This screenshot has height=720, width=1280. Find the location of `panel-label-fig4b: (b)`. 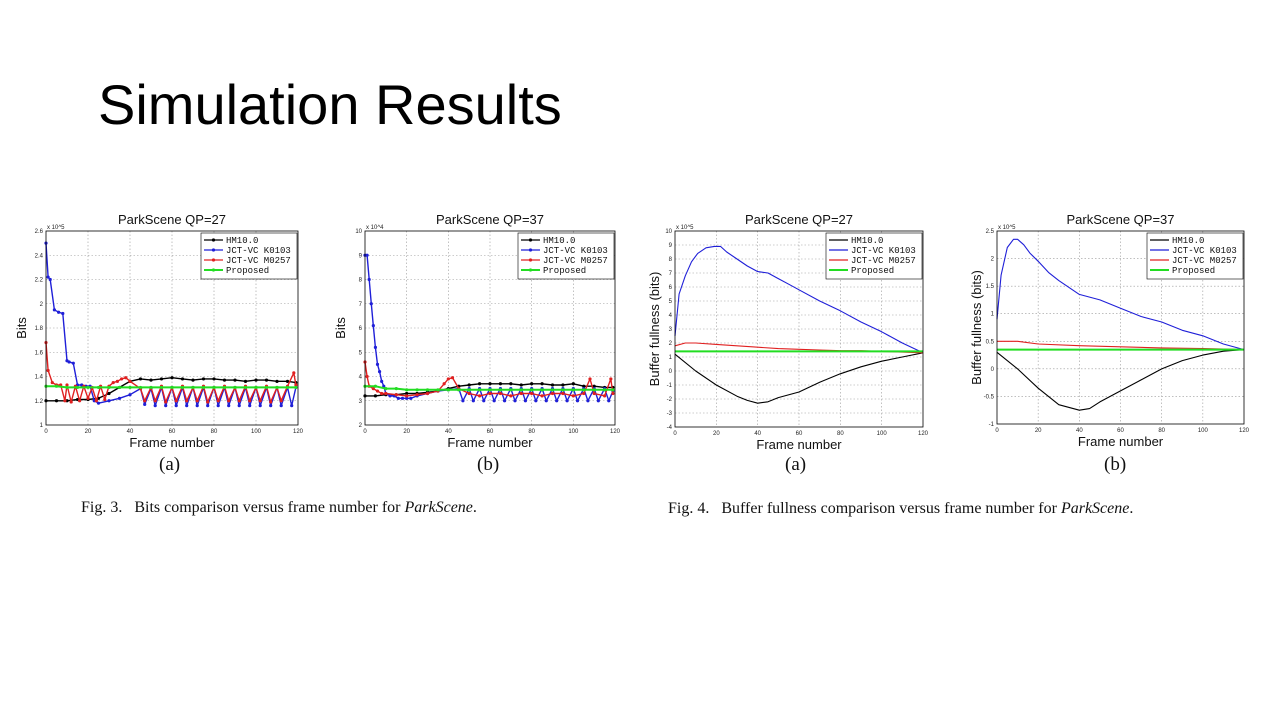

panel-label-fig4b: (b) is located at coordinates (1115, 464).